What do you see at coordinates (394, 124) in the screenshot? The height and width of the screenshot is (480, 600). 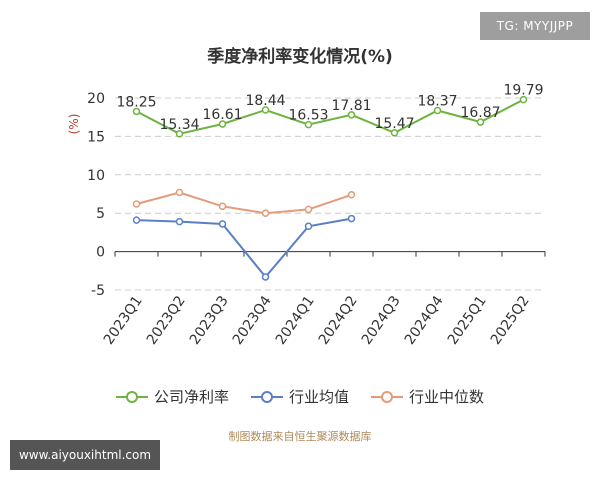 I see `data-label: 15.47` at bounding box center [394, 124].